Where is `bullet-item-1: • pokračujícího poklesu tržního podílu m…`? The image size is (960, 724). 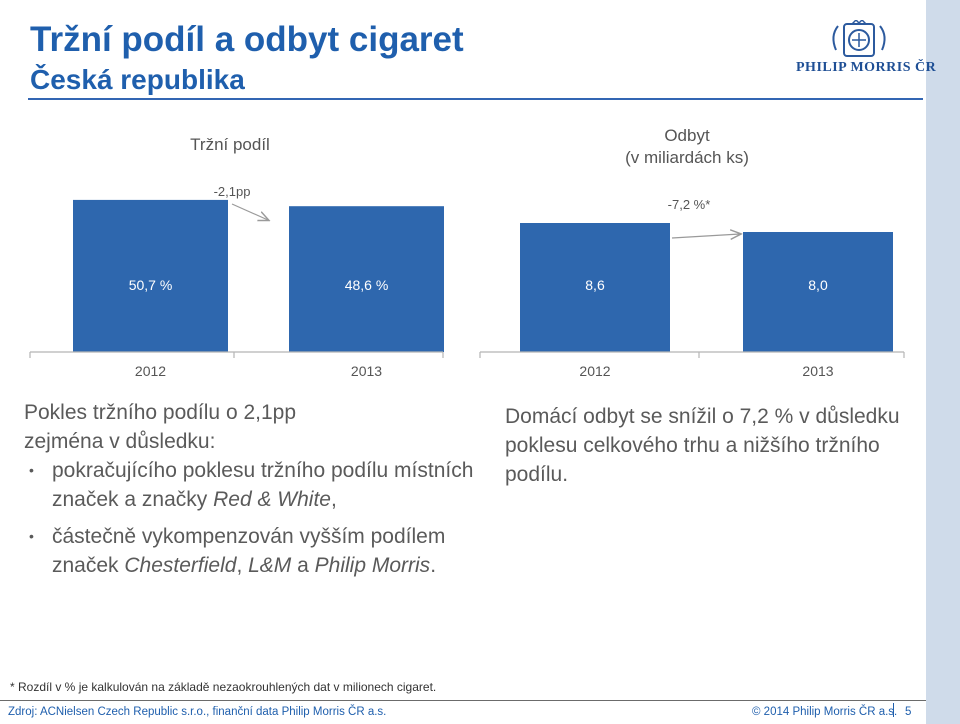
bullet-item-1: • pokračujícího poklesu tržního podílu m… is located at coordinates (259, 485).